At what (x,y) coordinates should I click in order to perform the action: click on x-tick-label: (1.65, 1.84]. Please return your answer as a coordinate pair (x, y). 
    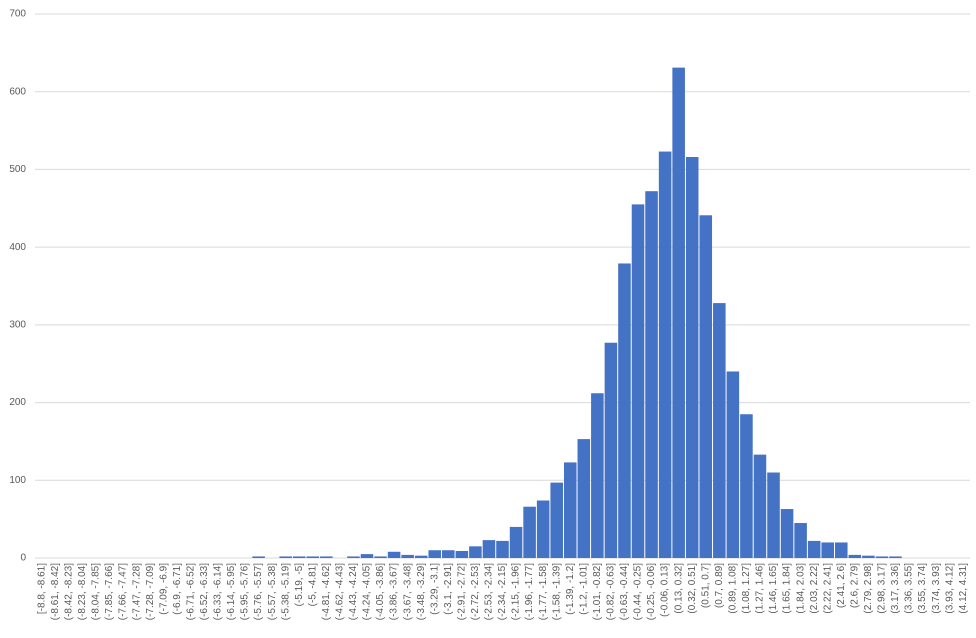
    Looking at the image, I should click on (787, 588).